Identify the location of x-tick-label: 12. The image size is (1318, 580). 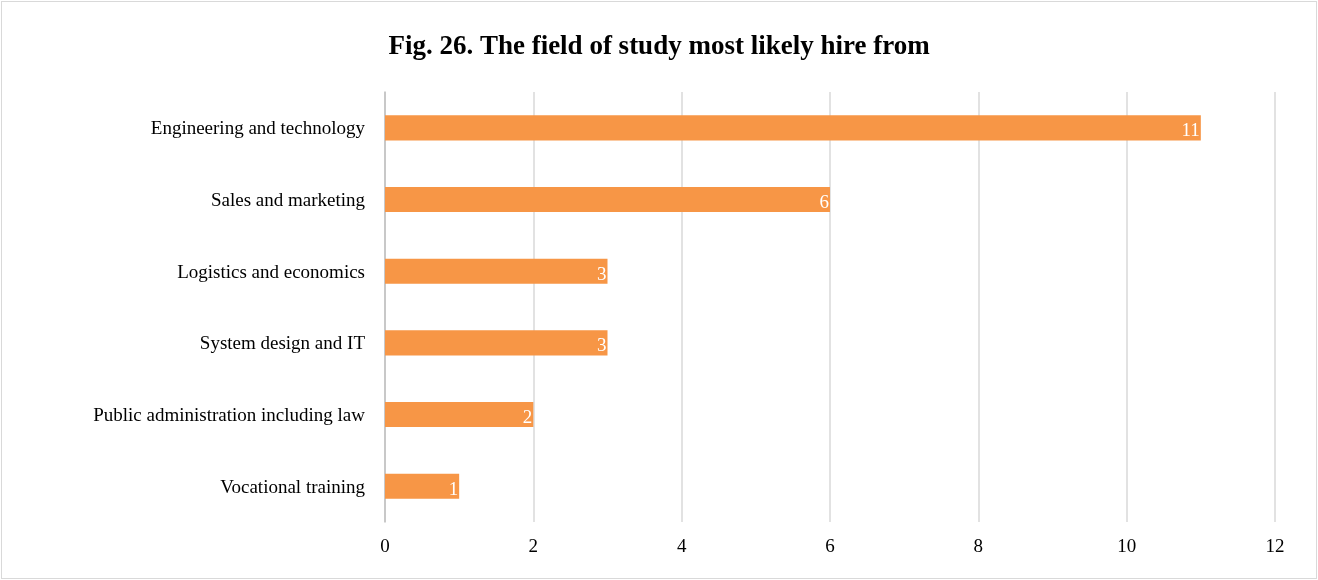
(1275, 545).